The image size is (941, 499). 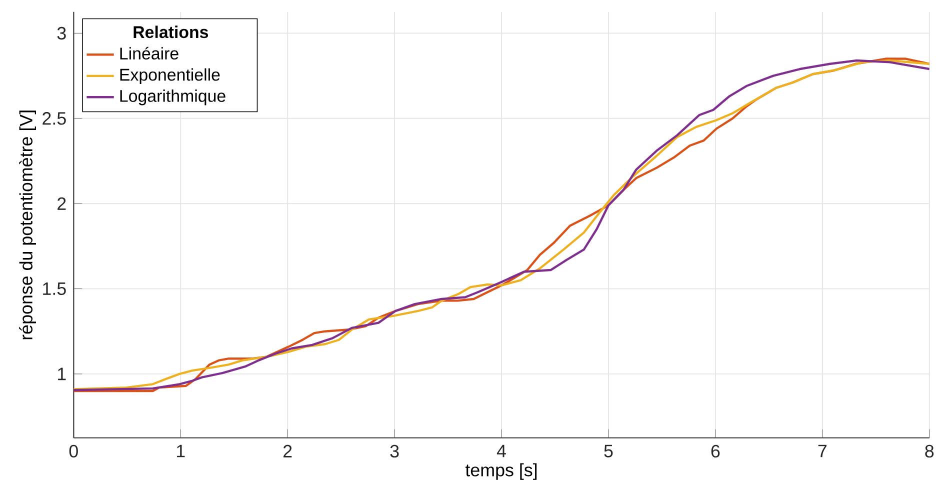 I want to click on x-tick-label: 1, so click(x=181, y=451).